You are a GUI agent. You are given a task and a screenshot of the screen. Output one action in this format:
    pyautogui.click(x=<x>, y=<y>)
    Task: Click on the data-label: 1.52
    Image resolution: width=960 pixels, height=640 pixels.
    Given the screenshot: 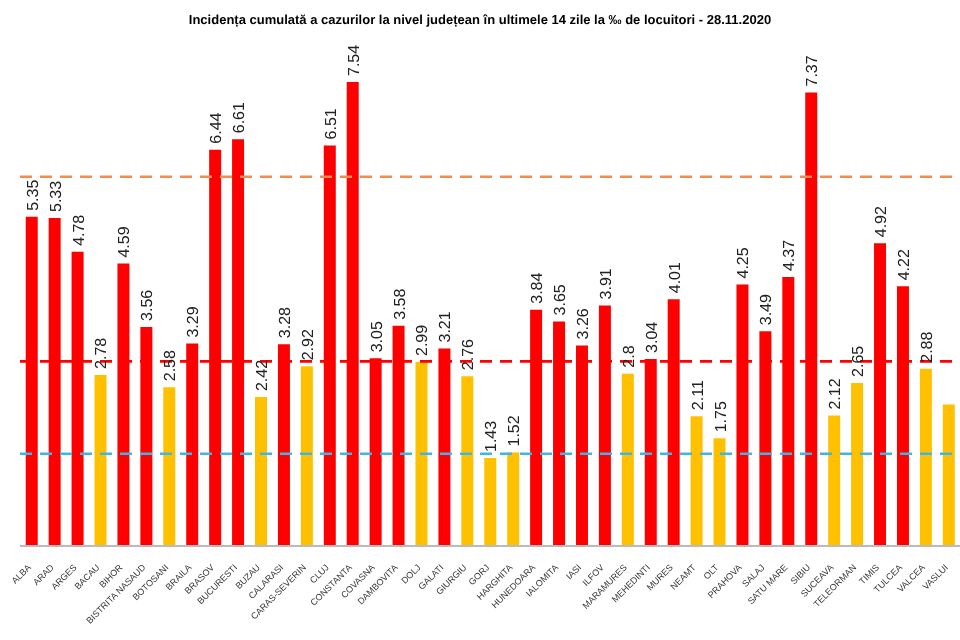 What is the action you would take?
    pyautogui.click(x=514, y=430)
    